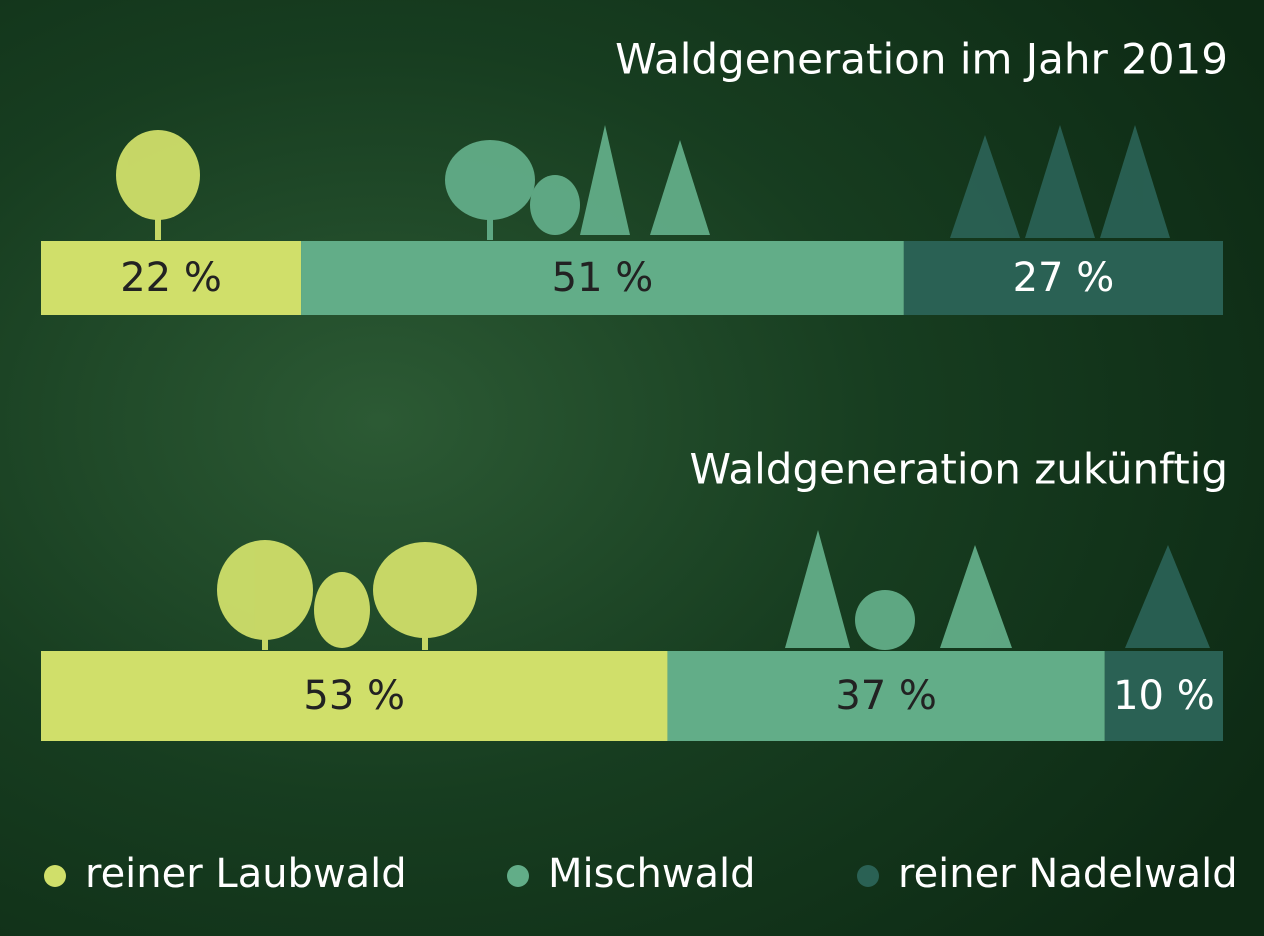 The image size is (1264, 936). I want to click on value-label: 53 %, so click(354, 696).